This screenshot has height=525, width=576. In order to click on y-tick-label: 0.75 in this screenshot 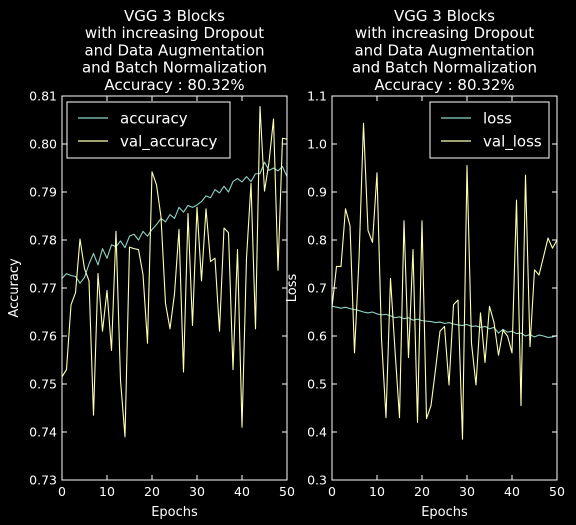, I will do `click(43, 384)`.